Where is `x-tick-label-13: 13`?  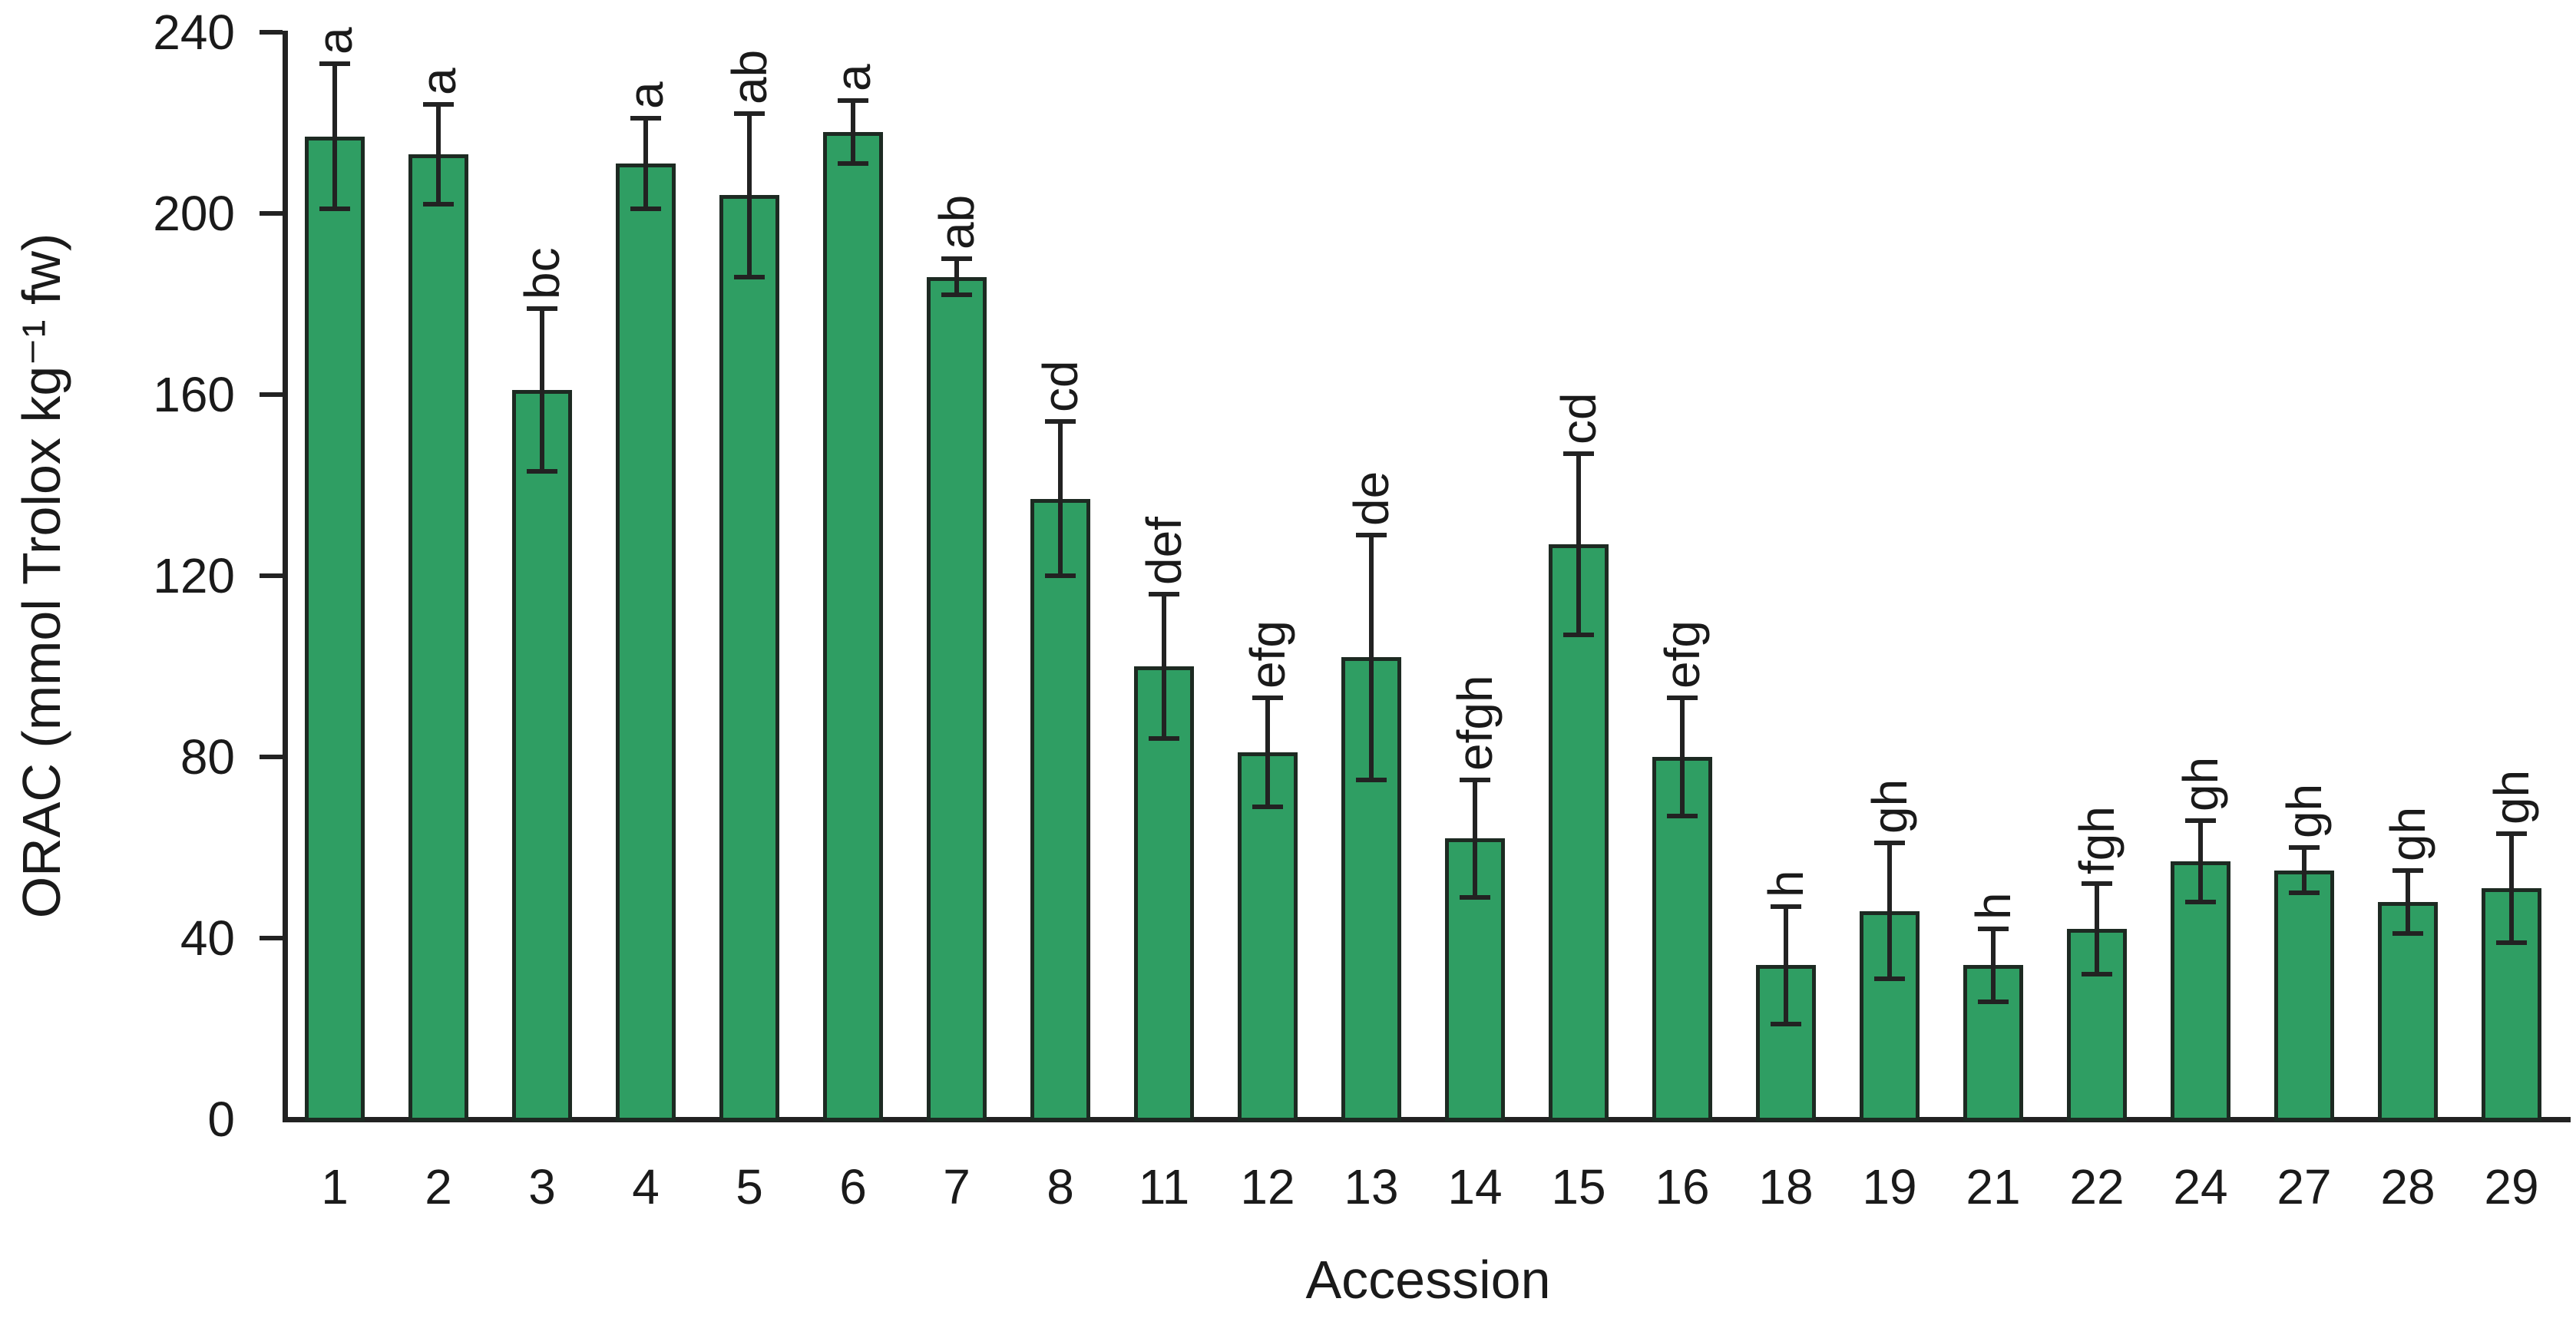 x-tick-label-13: 13 is located at coordinates (1371, 1186).